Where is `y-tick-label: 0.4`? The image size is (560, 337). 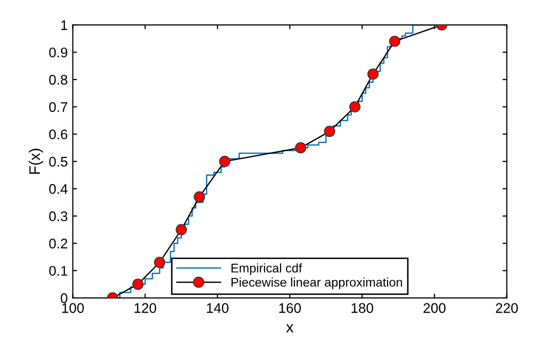 y-tick-label: 0.4 is located at coordinates (58, 189).